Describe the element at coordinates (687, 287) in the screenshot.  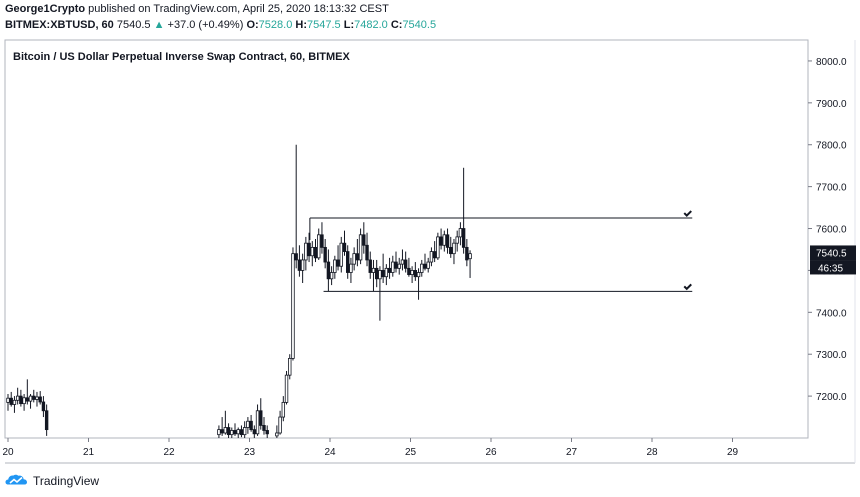
I see `range-bottom-check-icon` at that location.